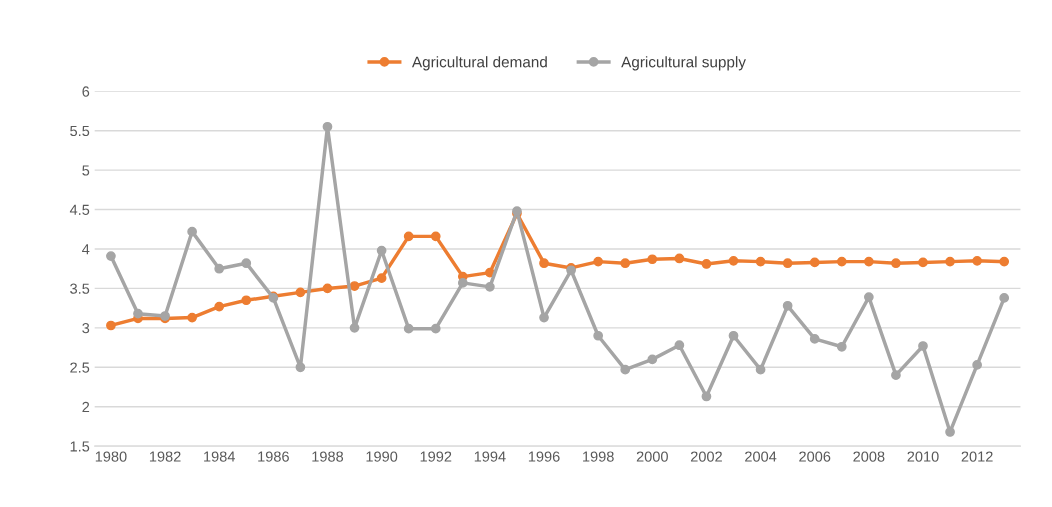 The image size is (1052, 507). What do you see at coordinates (219, 456) in the screenshot?
I see `x-tick-label: 1984` at bounding box center [219, 456].